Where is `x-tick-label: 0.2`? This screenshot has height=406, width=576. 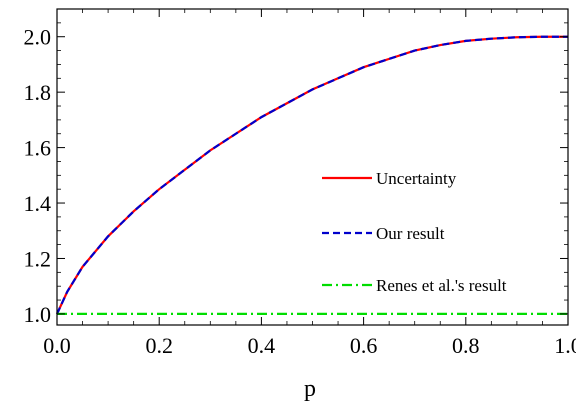
x-tick-label: 0.2 is located at coordinates (159, 345).